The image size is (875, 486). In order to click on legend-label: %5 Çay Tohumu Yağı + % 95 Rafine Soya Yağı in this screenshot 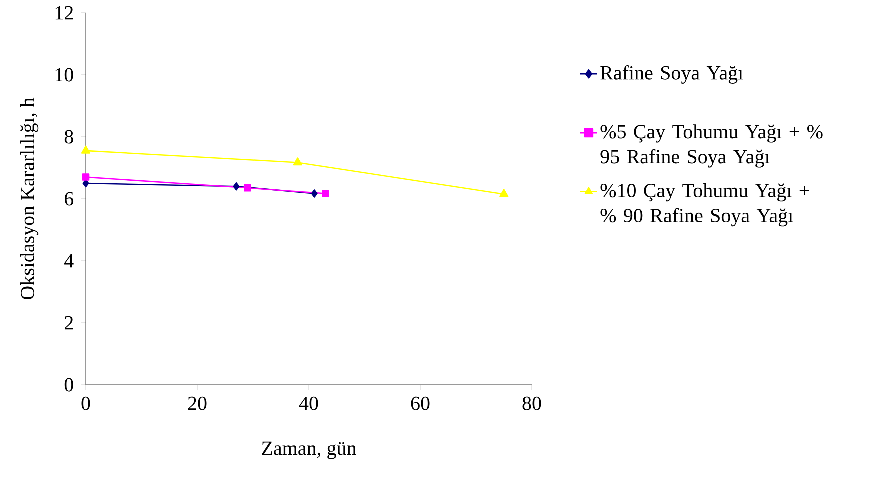, I will do `click(711, 146)`.